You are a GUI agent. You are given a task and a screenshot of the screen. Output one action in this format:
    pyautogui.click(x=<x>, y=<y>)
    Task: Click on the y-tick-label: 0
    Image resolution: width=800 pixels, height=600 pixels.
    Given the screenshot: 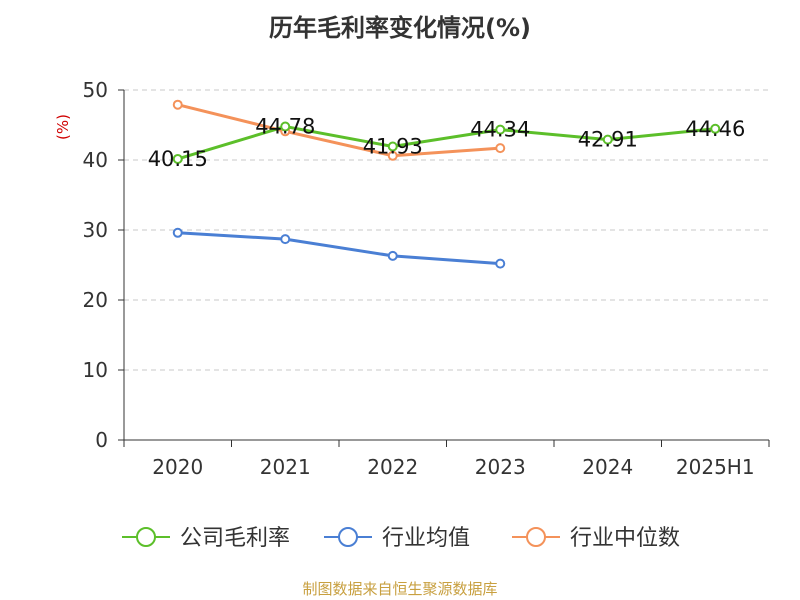 What is the action you would take?
    pyautogui.click(x=101, y=440)
    